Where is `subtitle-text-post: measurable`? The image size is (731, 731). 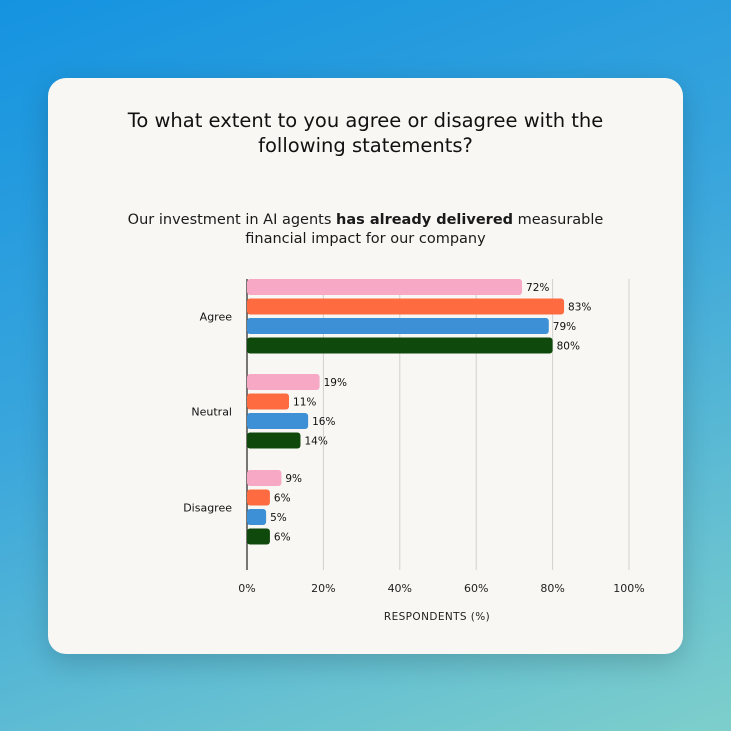 subtitle-text-post: measurable is located at coordinates (558, 220).